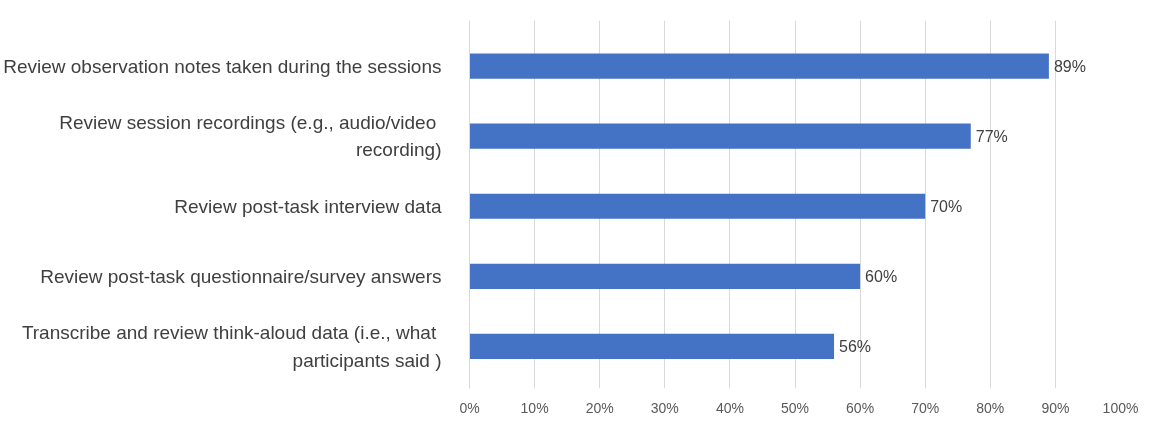 The width and height of the screenshot is (1155, 423). Describe the element at coordinates (599, 407) in the screenshot. I see `x-tick-label: 20%` at that location.